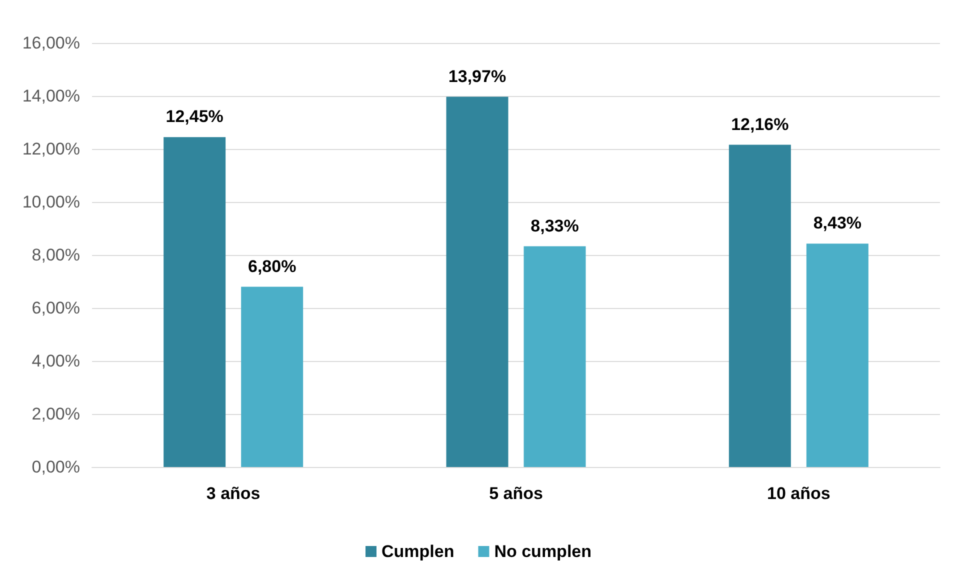 The height and width of the screenshot is (583, 957). Describe the element at coordinates (543, 551) in the screenshot. I see `legend-label: No cumplen` at that location.